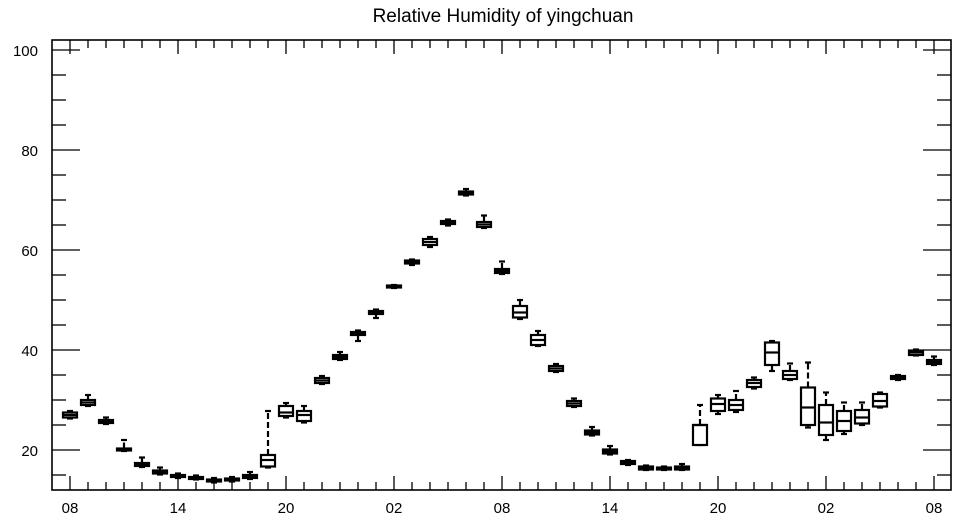 This screenshot has width=957, height=520. Describe the element at coordinates (503, 16) in the screenshot. I see `chart-title: Relative Humidity of yingchuan` at that location.